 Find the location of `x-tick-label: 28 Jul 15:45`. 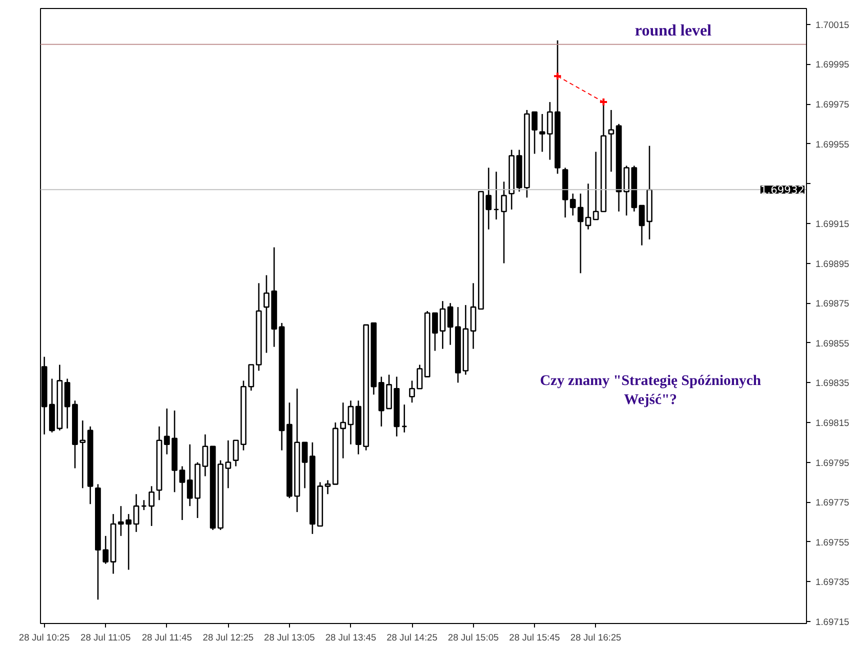

x-tick-label: 28 Jul 15:45 is located at coordinates (534, 637).